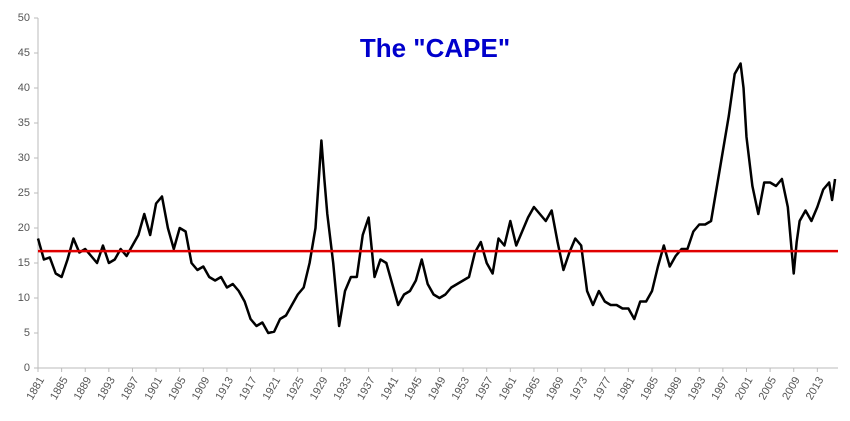 Image resolution: width=850 pixels, height=421 pixels. Describe the element at coordinates (130, 388) in the screenshot. I see `x-tick-label: 1897` at that location.